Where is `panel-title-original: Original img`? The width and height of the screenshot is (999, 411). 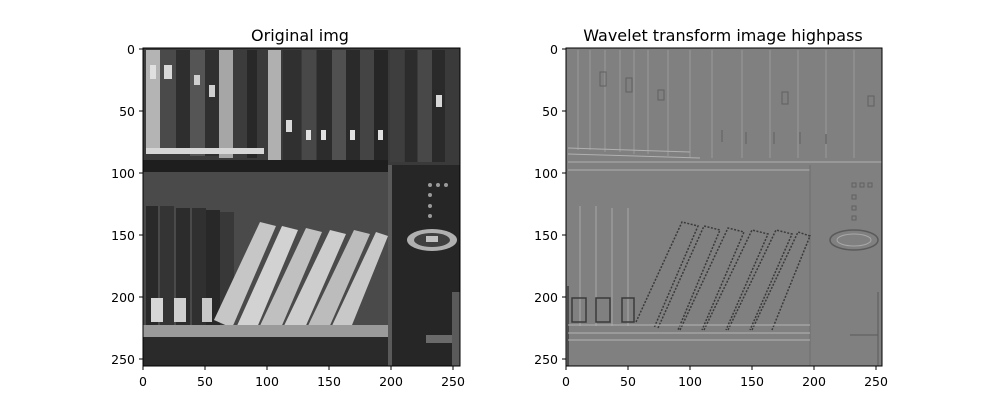 panel-title-original: Original img is located at coordinates (300, 35).